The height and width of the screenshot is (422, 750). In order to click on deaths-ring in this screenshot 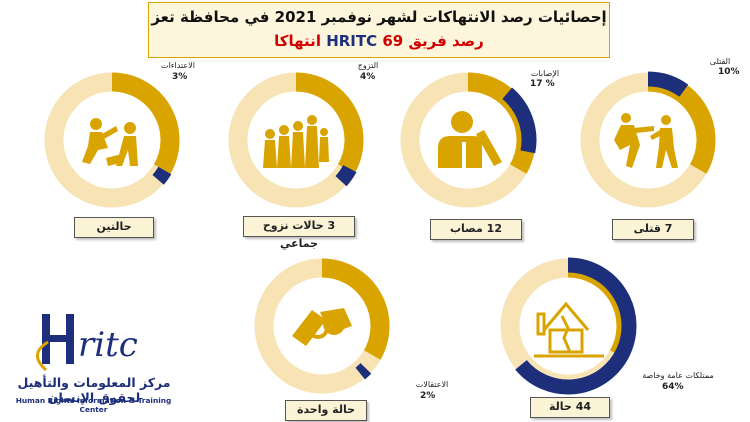, I will do `click(648, 139)`.